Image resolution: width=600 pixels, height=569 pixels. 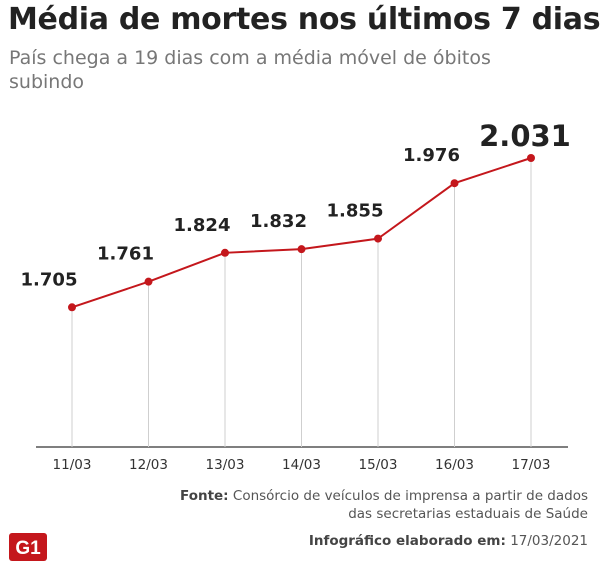 I want to click on source-label: Fonte:, so click(x=204, y=496).